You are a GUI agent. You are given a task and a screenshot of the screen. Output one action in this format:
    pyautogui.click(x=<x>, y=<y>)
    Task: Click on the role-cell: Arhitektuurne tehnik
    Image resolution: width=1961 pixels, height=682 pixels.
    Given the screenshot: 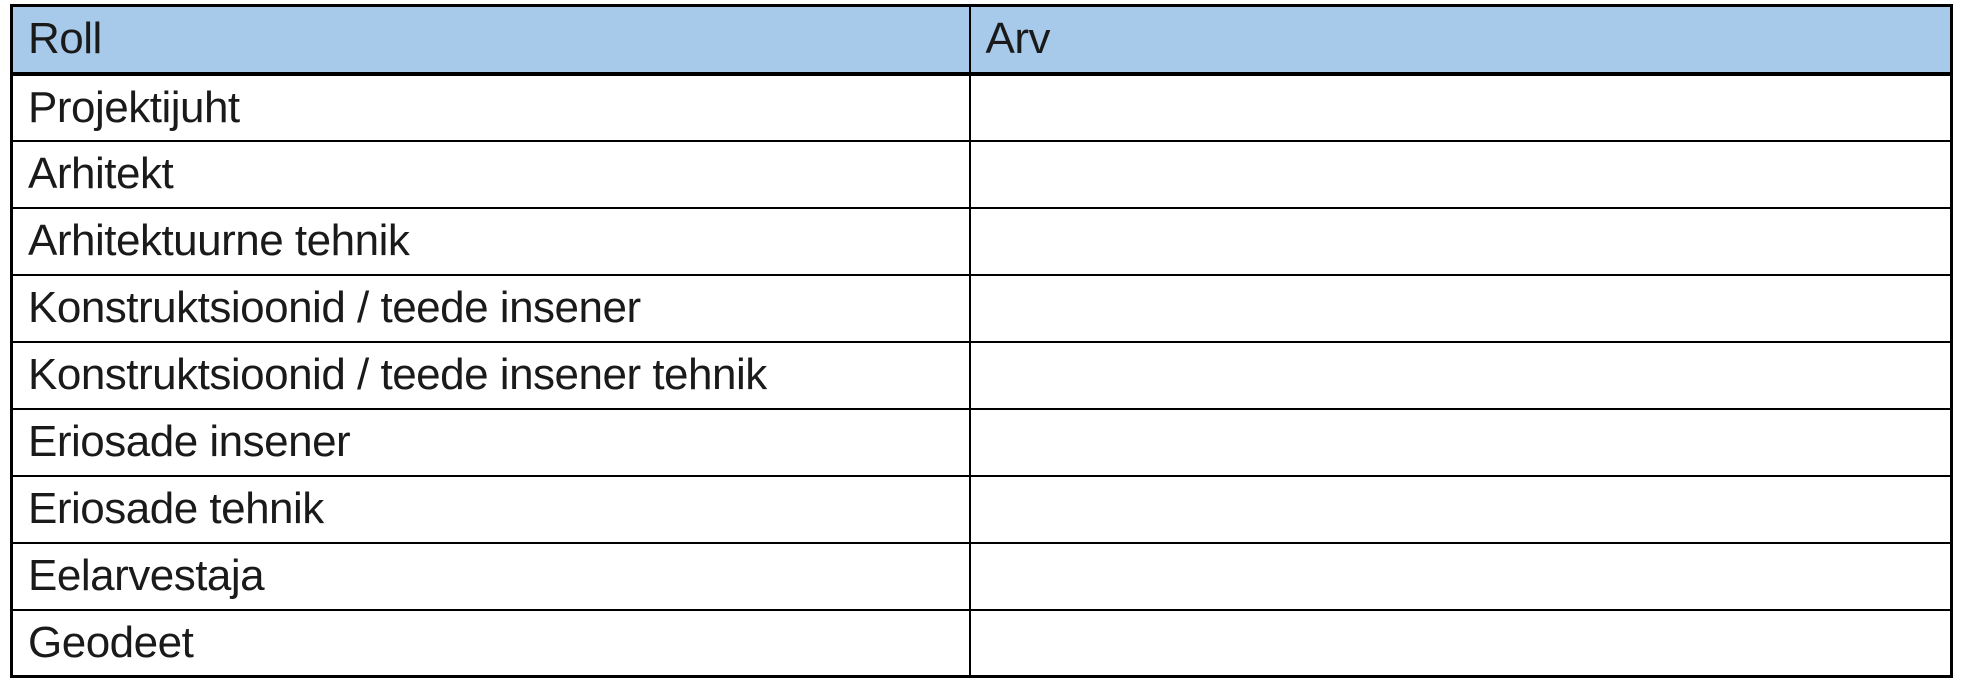 What is the action you would take?
    pyautogui.click(x=490, y=241)
    